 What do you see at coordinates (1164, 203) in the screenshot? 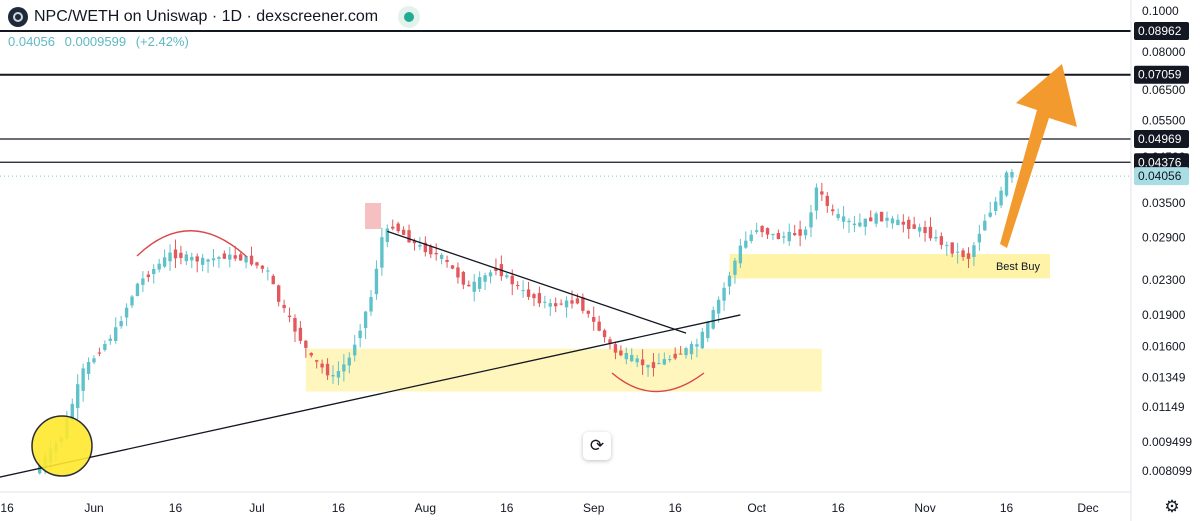
I see `y-tick-label: 0.03500` at bounding box center [1164, 203].